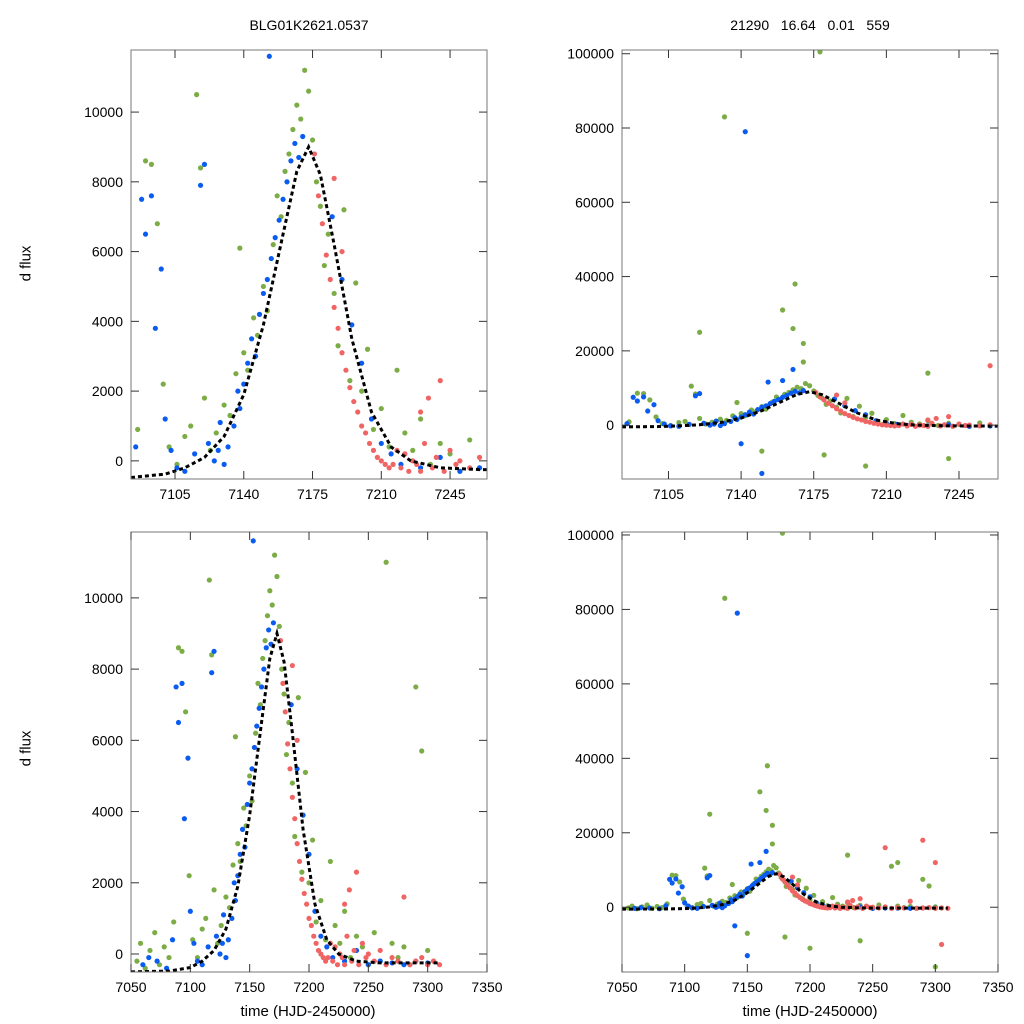  Describe the element at coordinates (590, 54) in the screenshot. I see `y-tick-label: 100000` at that location.